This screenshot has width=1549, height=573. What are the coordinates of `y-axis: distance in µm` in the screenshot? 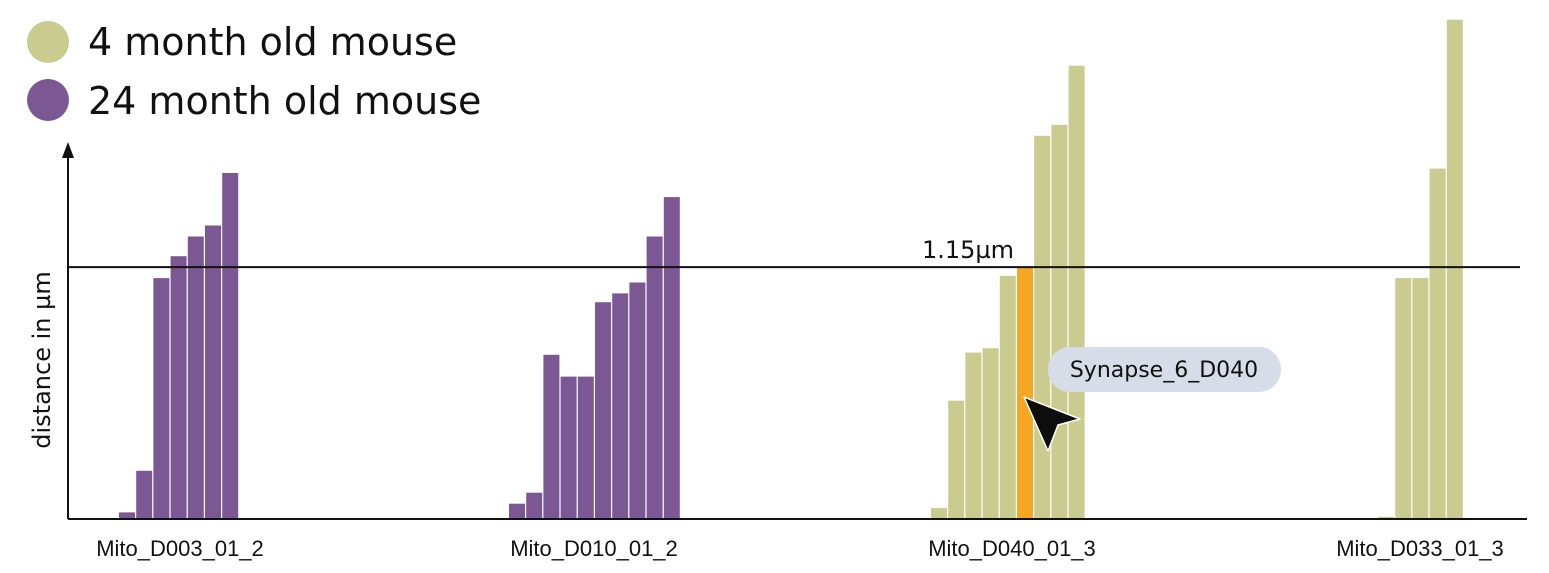 It's located at (51, 330).